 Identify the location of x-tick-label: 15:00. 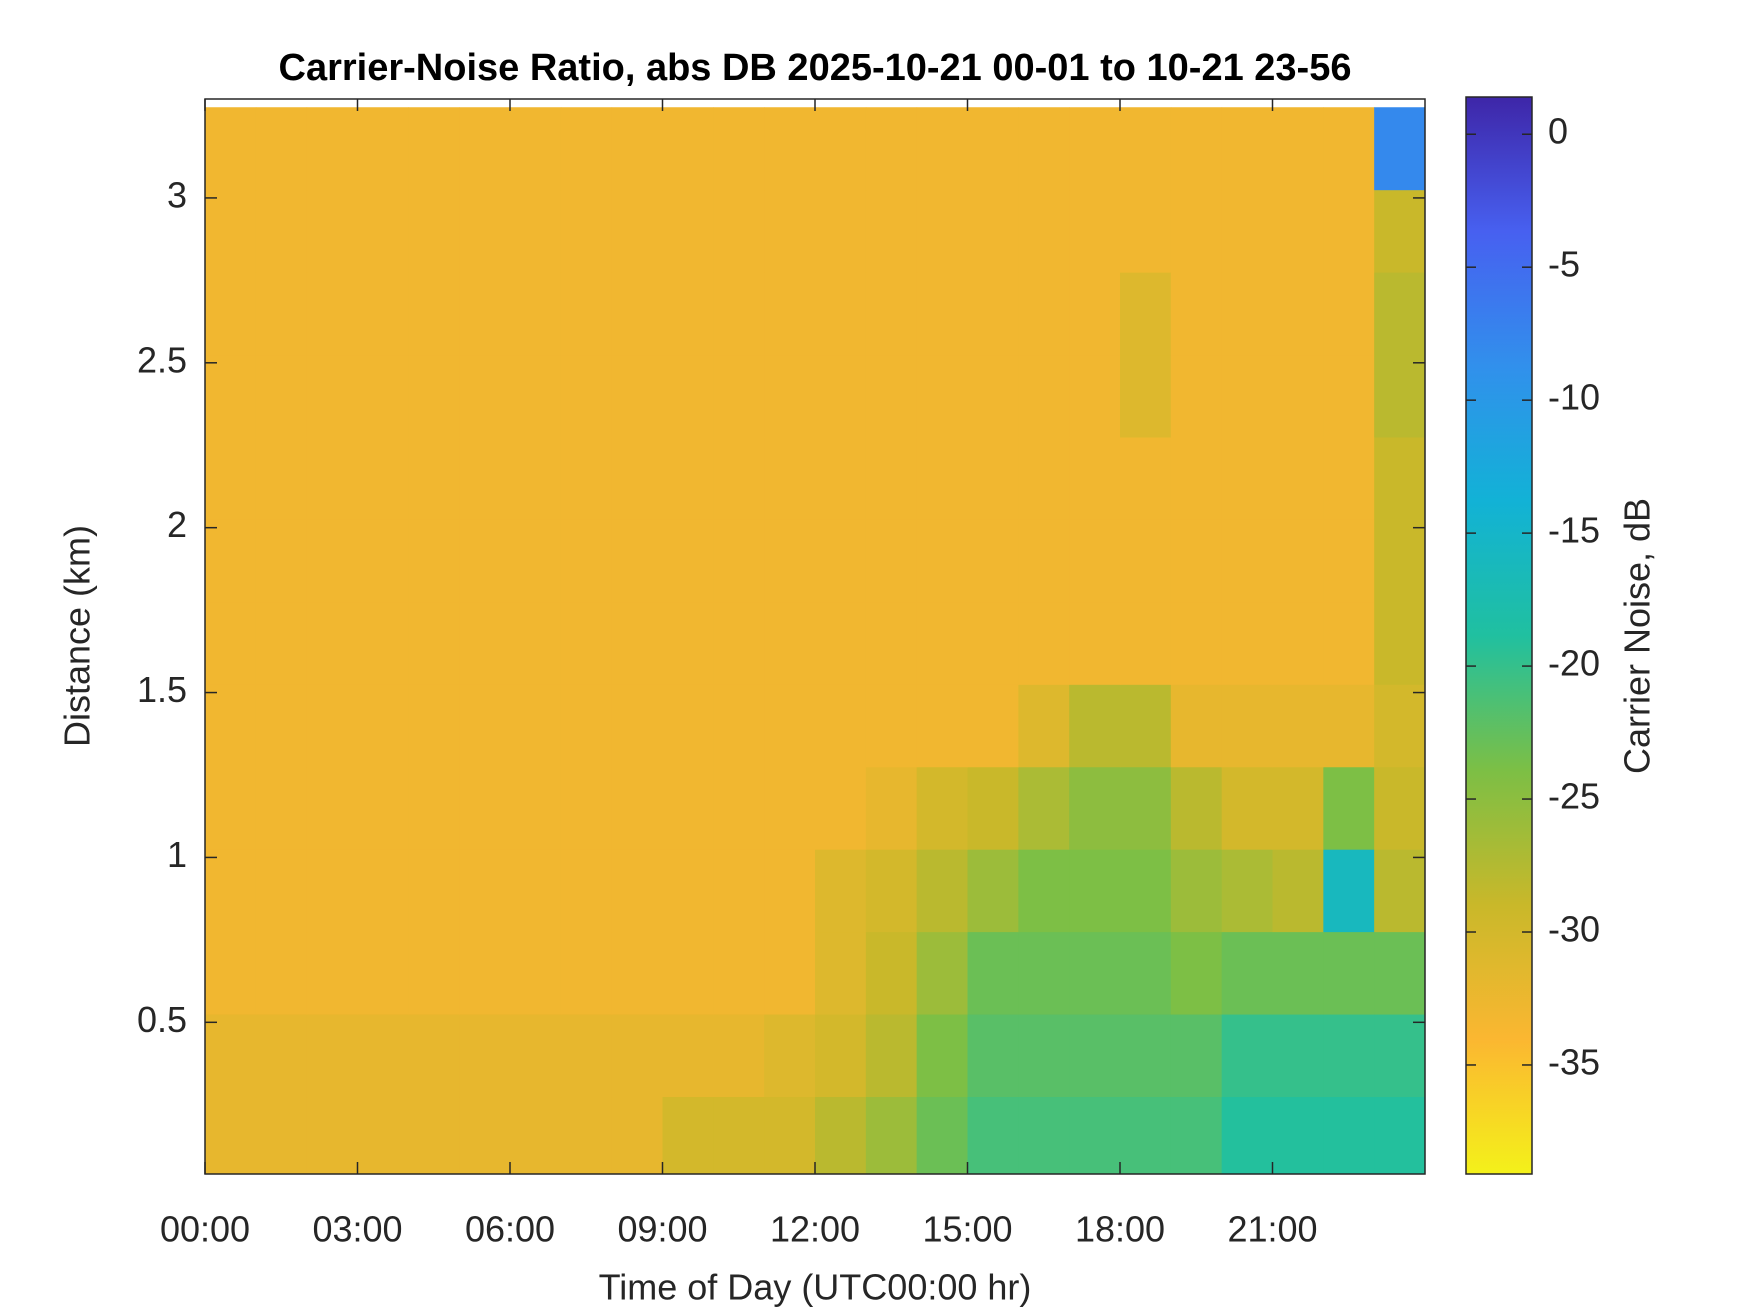
(967, 1229).